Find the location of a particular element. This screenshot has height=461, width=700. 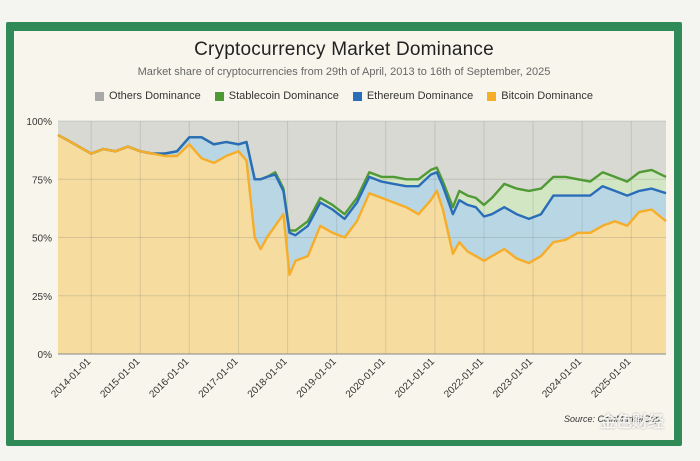

legend-item-stablecoin: Stablecoin Dominance is located at coordinates (276, 96).